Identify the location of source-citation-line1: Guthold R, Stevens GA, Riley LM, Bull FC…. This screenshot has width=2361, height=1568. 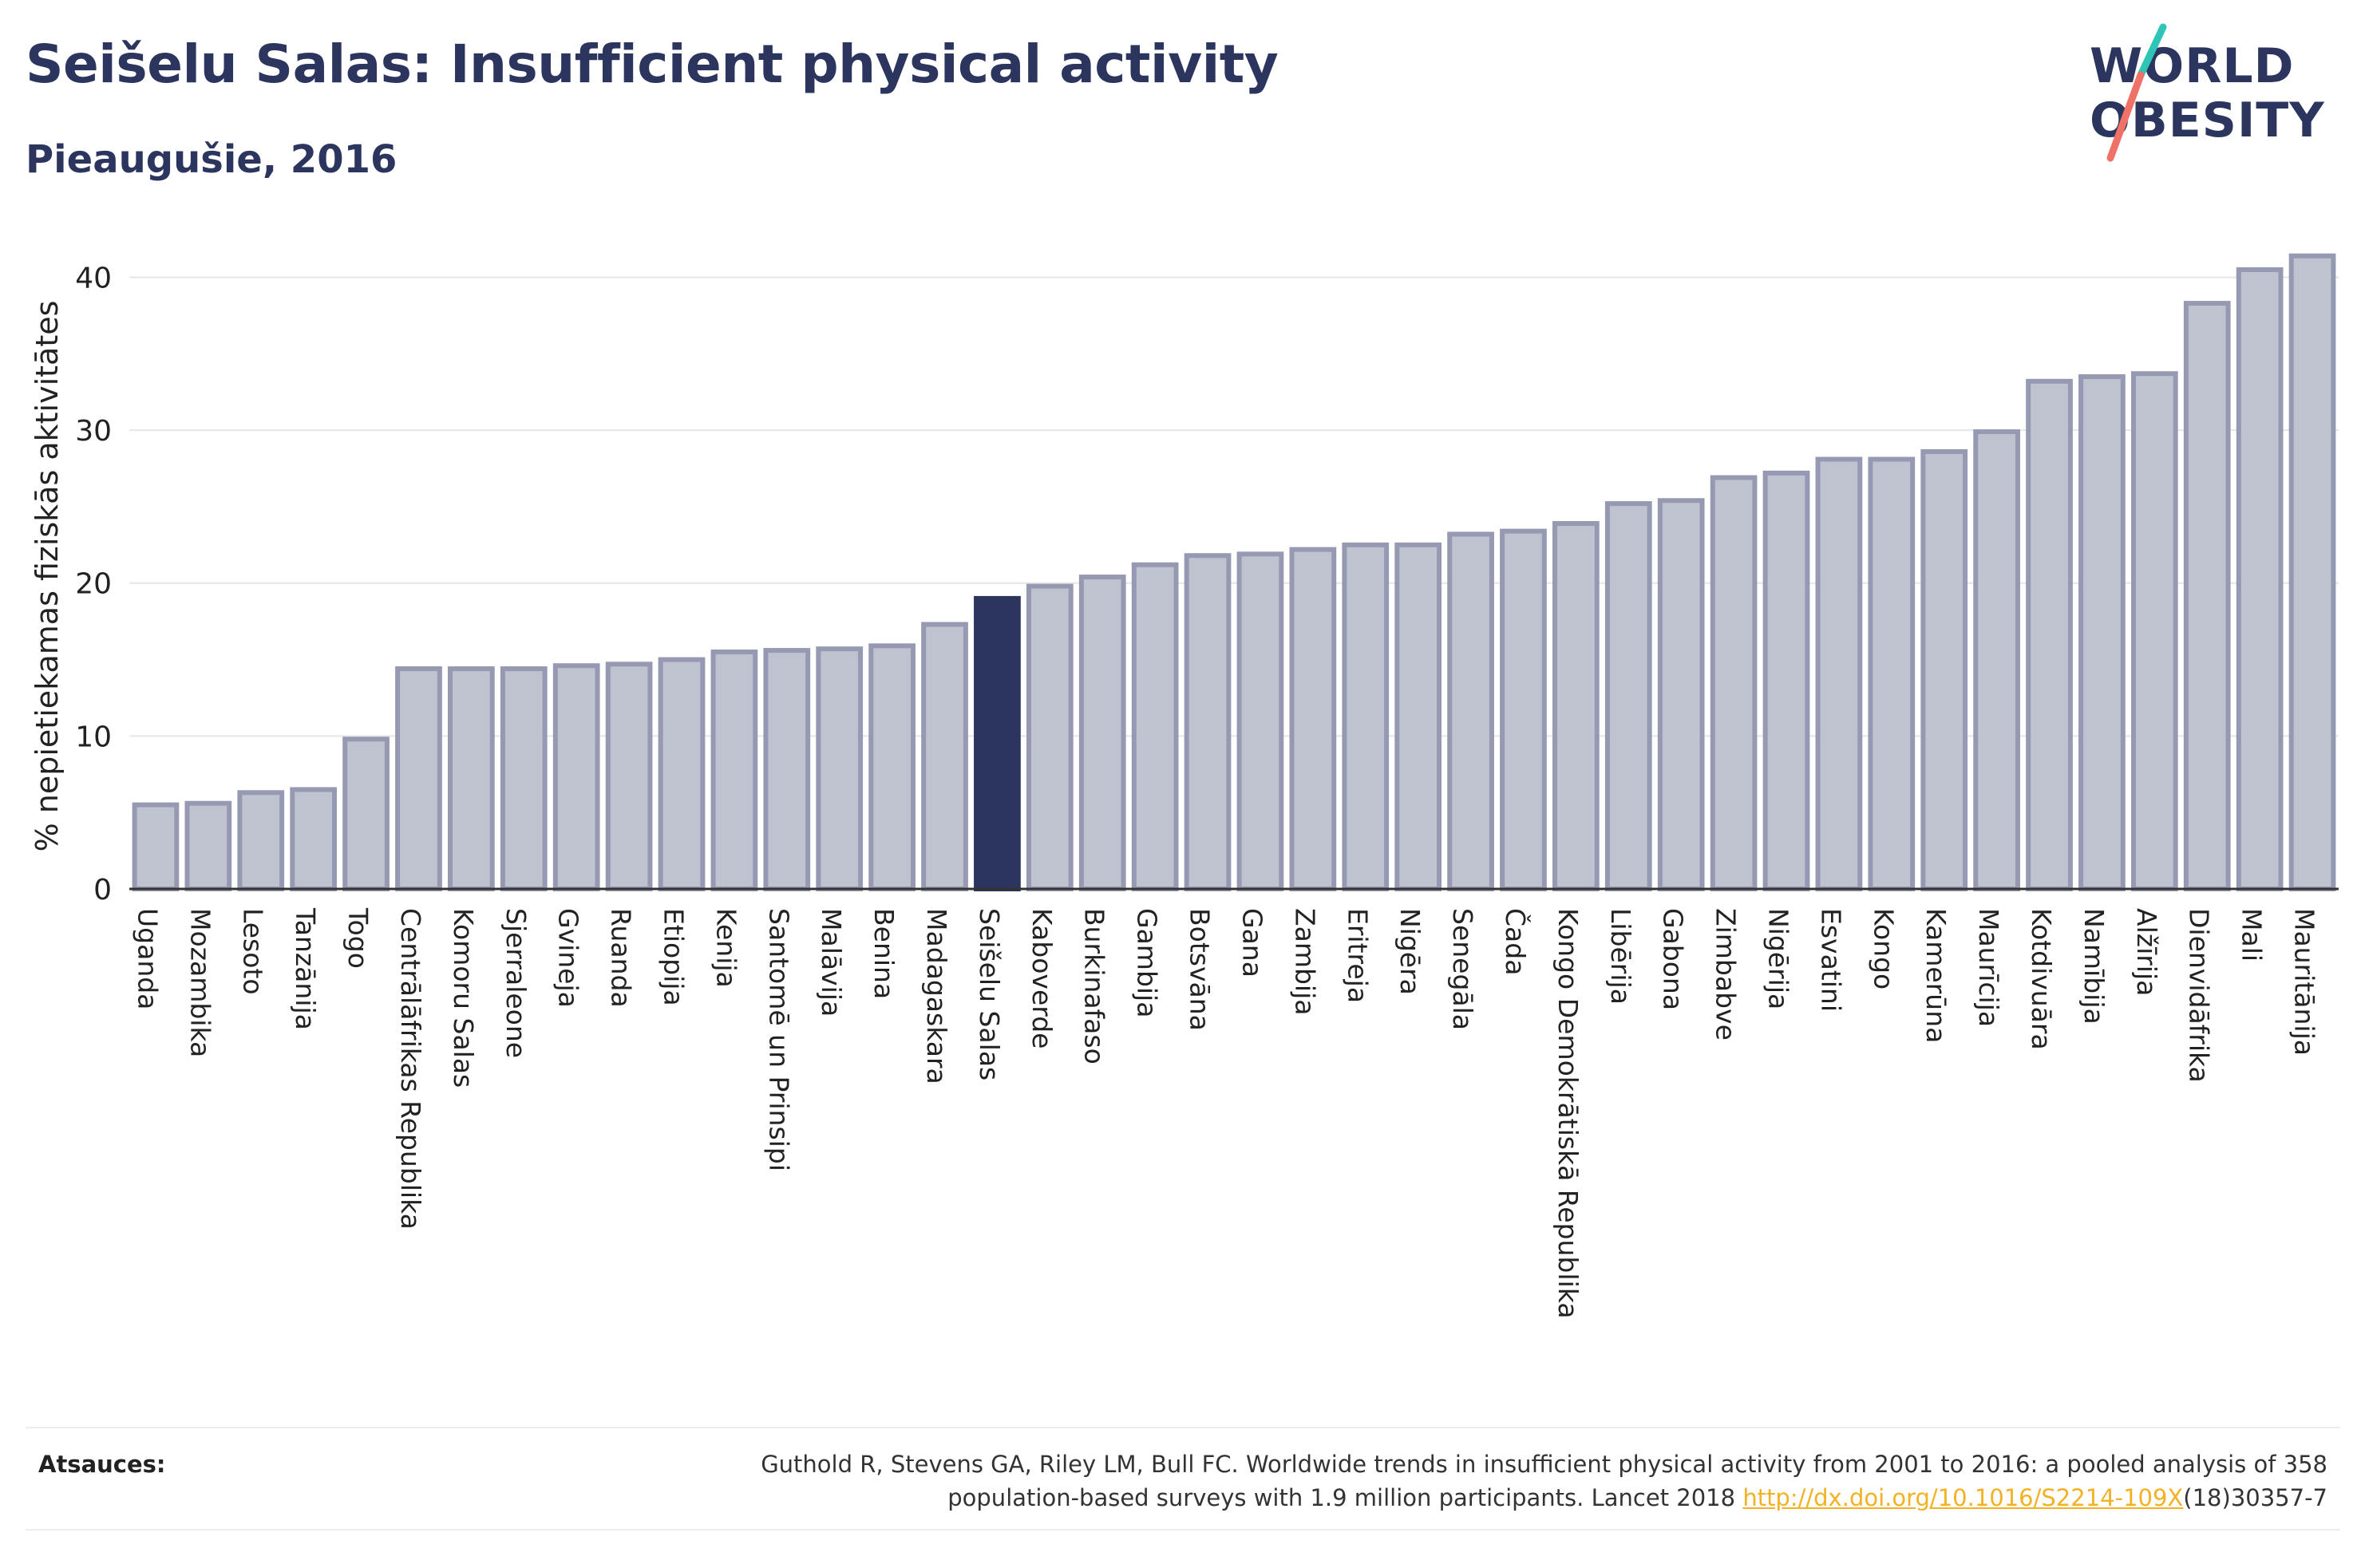
(1544, 1464).